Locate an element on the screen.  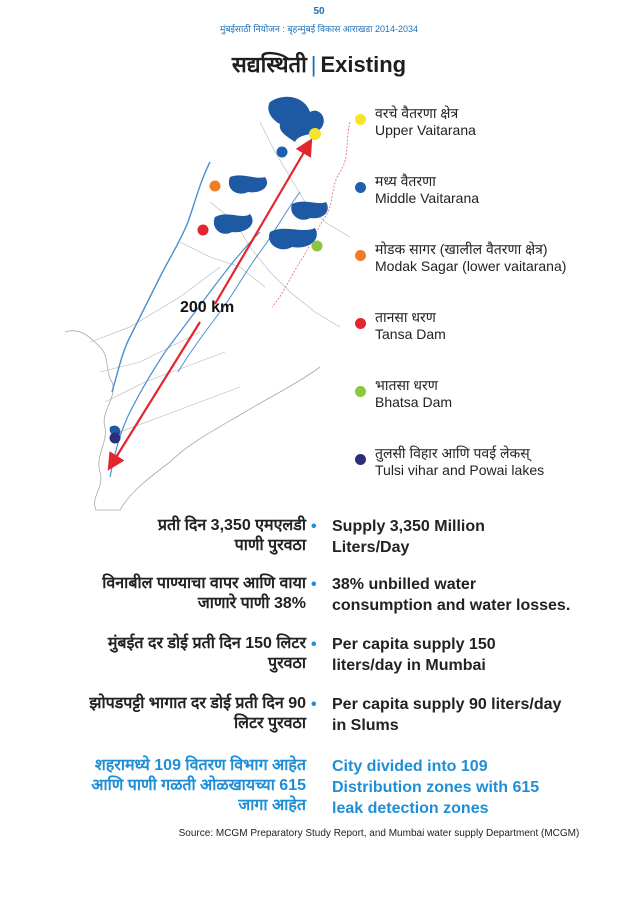
fact-english-line: Per capita supply 150 is located at coordinates (414, 644).